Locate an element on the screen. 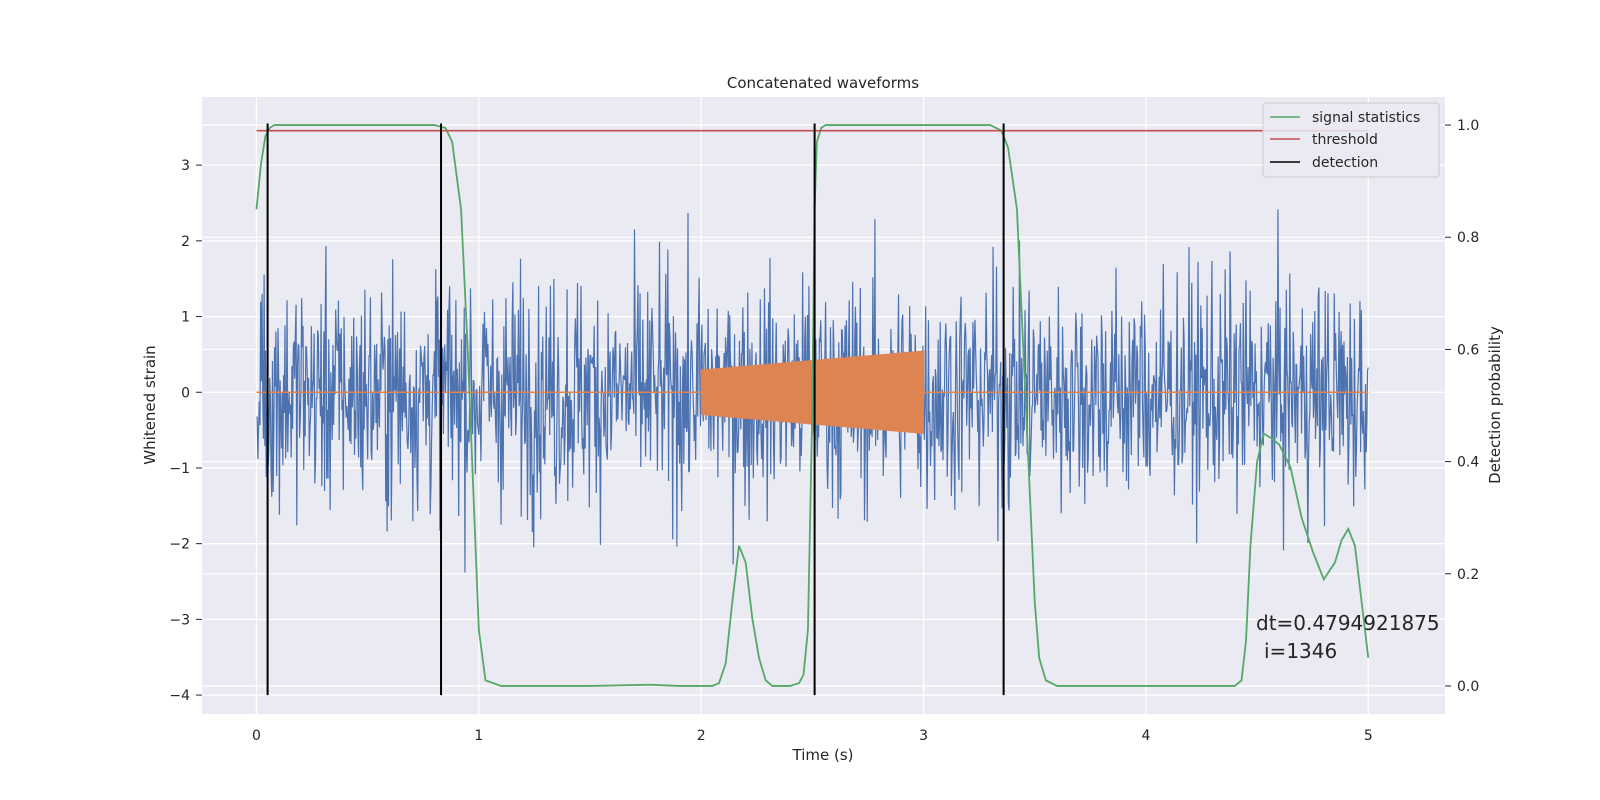  legend-box is located at coordinates (1351, 140).